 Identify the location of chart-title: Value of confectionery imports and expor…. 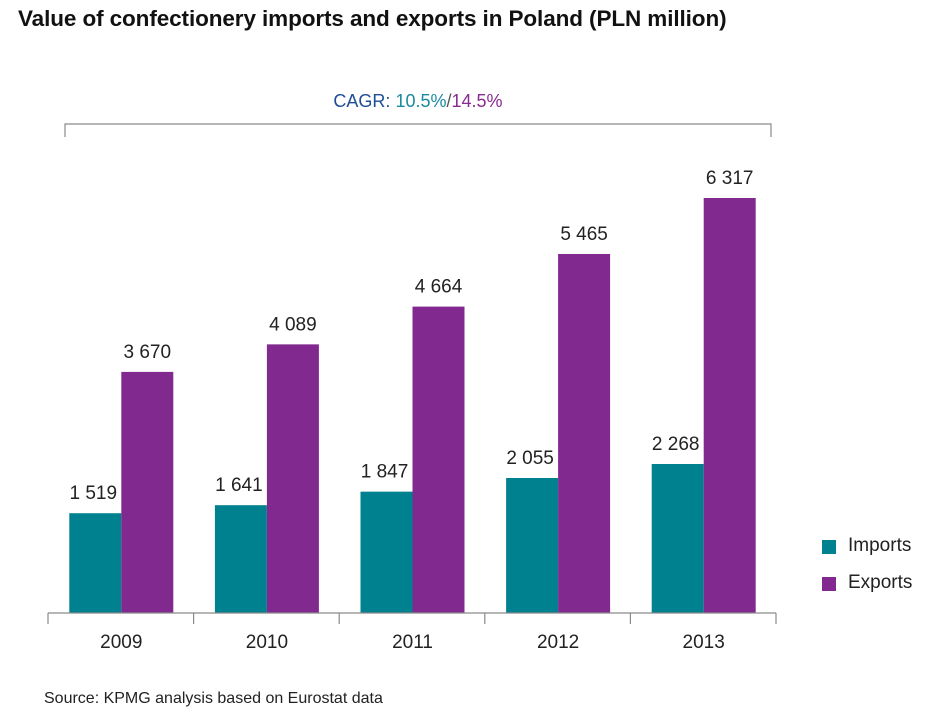
(372, 18).